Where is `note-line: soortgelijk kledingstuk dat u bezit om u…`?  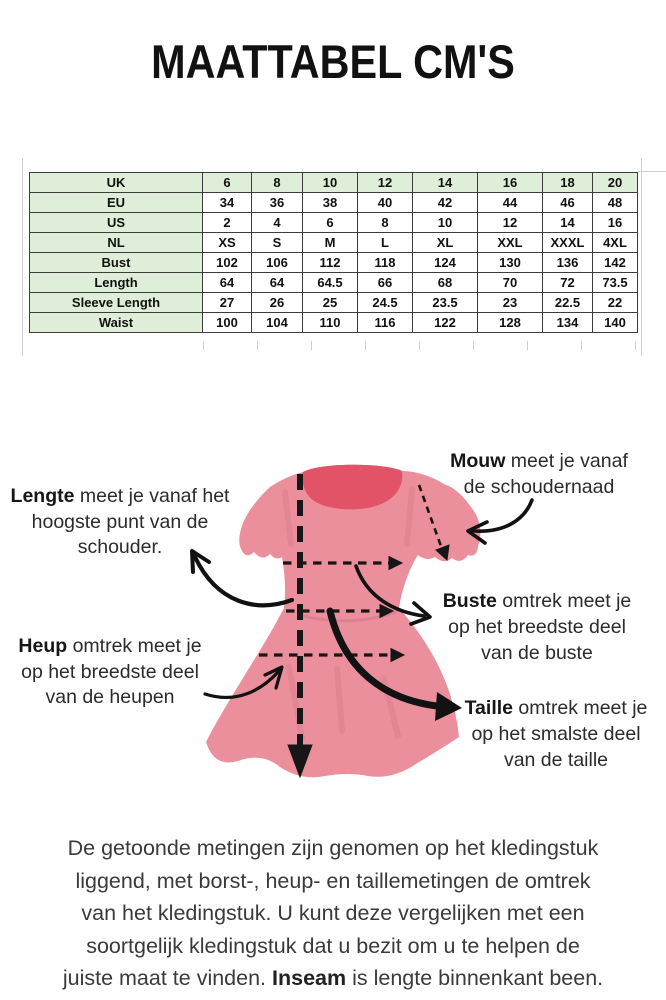 note-line: soortgelijk kledingstuk dat u bezit om u… is located at coordinates (333, 945).